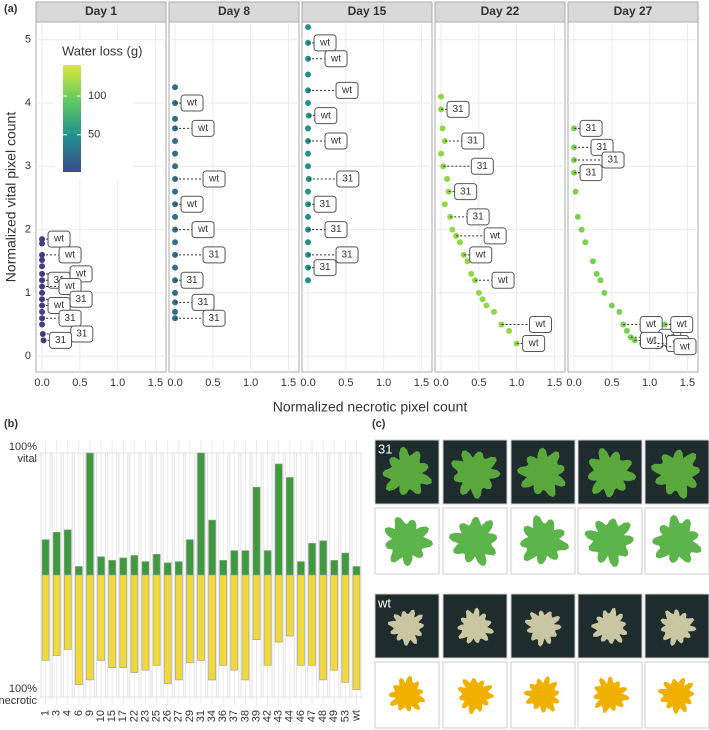  What do you see at coordinates (57, 713) in the screenshot?
I see `x-tick-label: 3` at bounding box center [57, 713].